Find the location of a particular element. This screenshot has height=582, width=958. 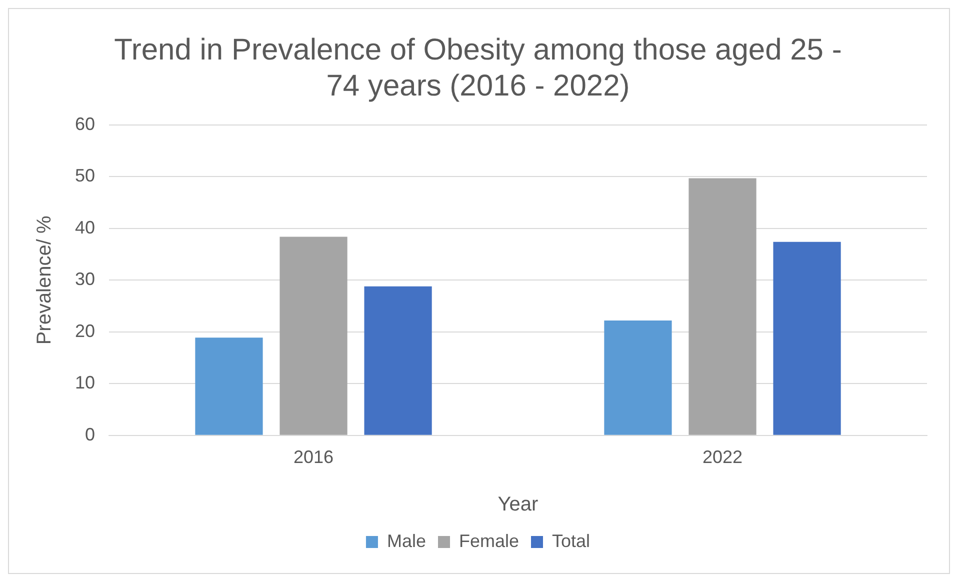

legend-label: Male is located at coordinates (406, 540).